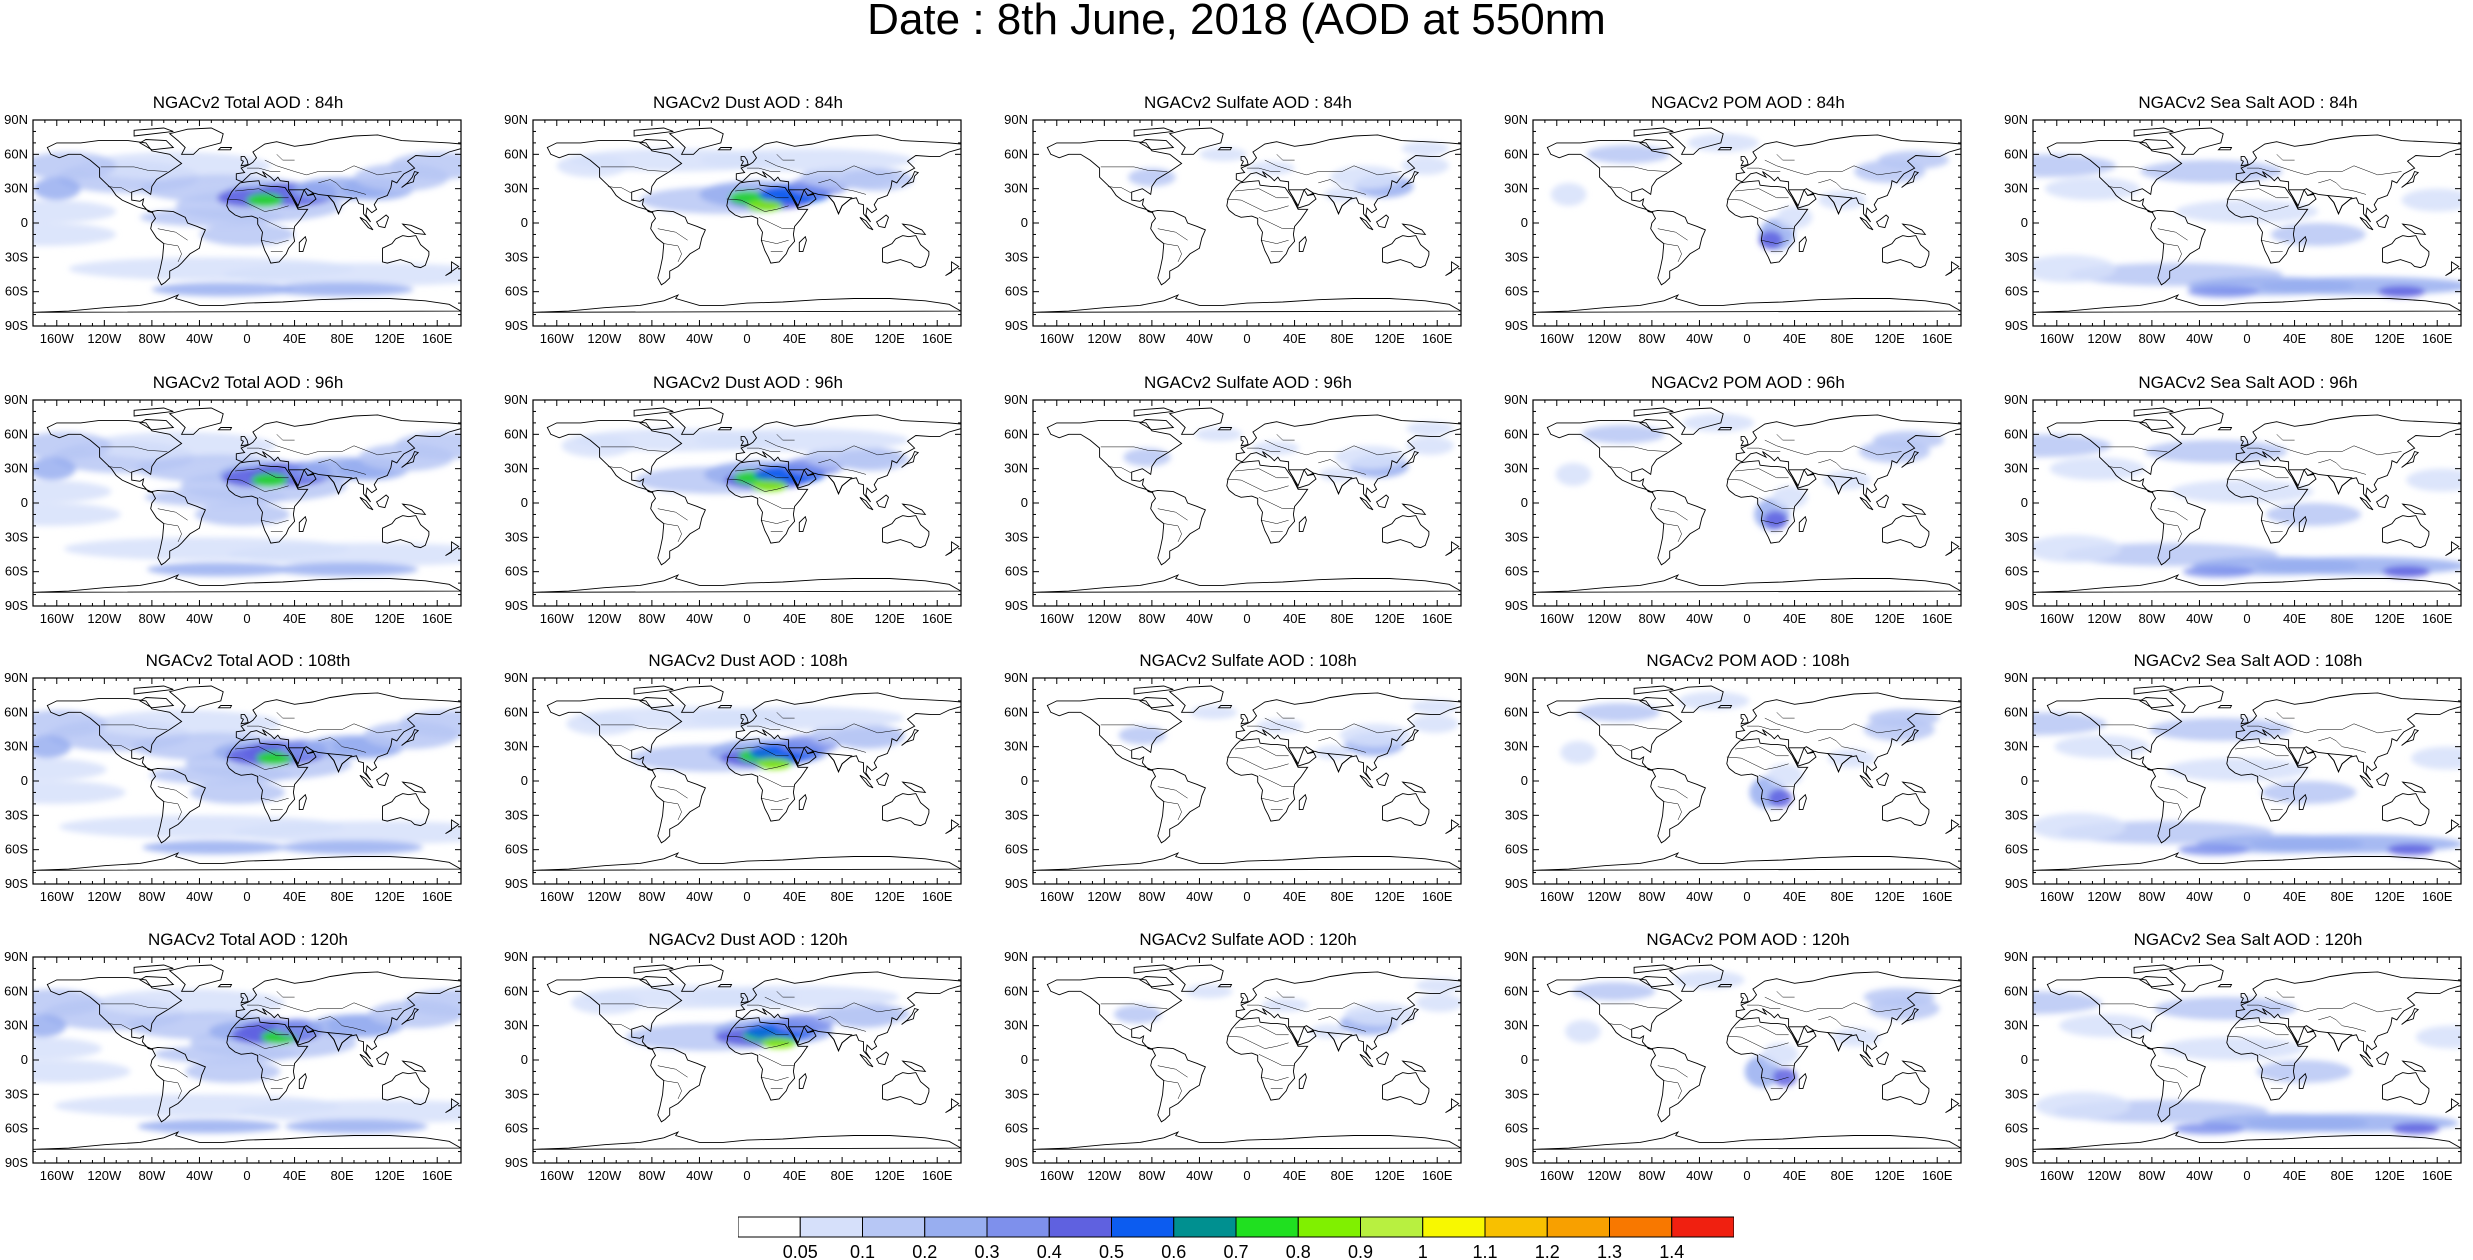 The image size is (2473, 1260). I want to click on coastline-ellesmere, so click(653, 690).